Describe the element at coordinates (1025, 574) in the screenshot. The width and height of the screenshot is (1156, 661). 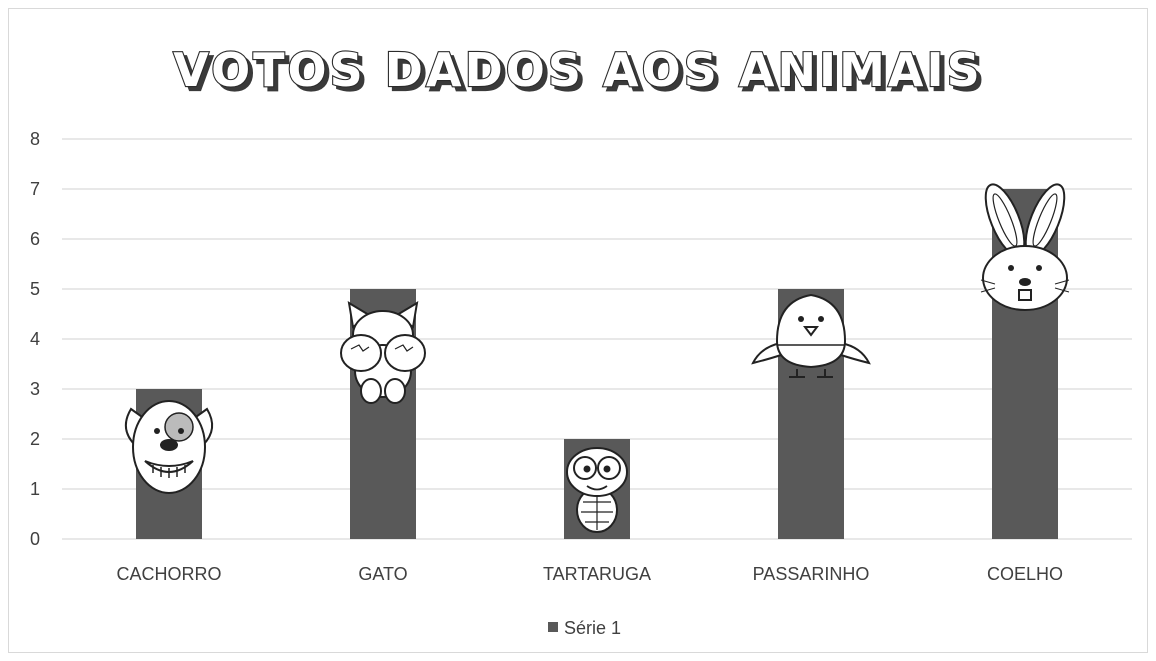
I see `x-tick-label: COELHO` at that location.